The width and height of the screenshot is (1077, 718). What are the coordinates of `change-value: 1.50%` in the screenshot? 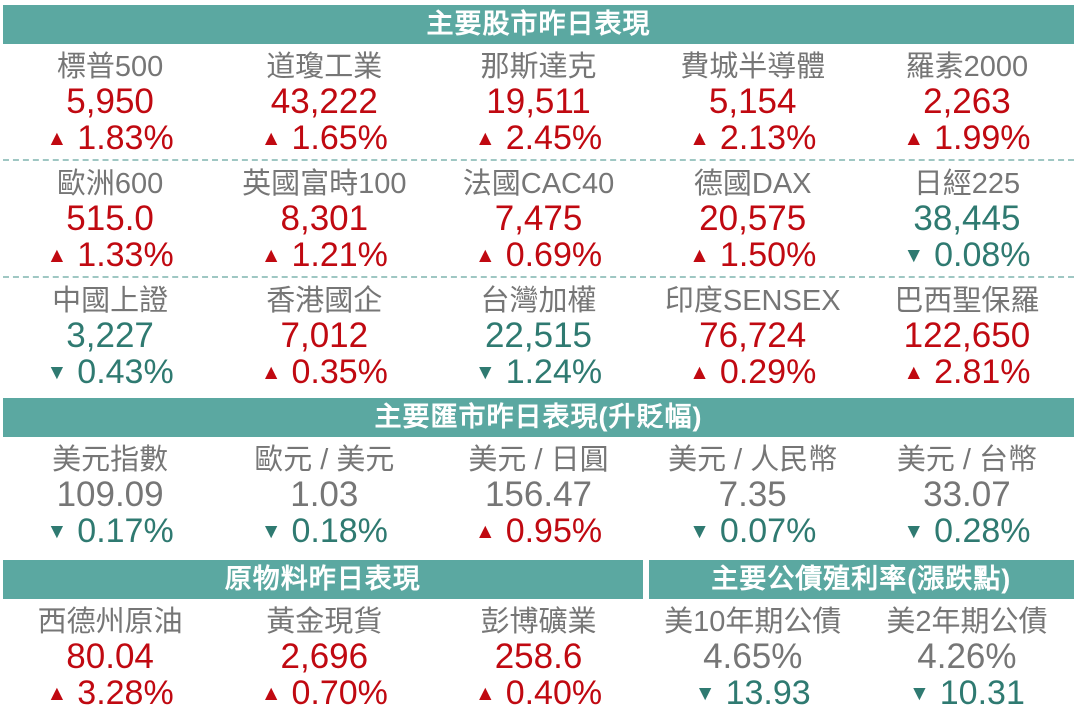 It's located at (768, 254).